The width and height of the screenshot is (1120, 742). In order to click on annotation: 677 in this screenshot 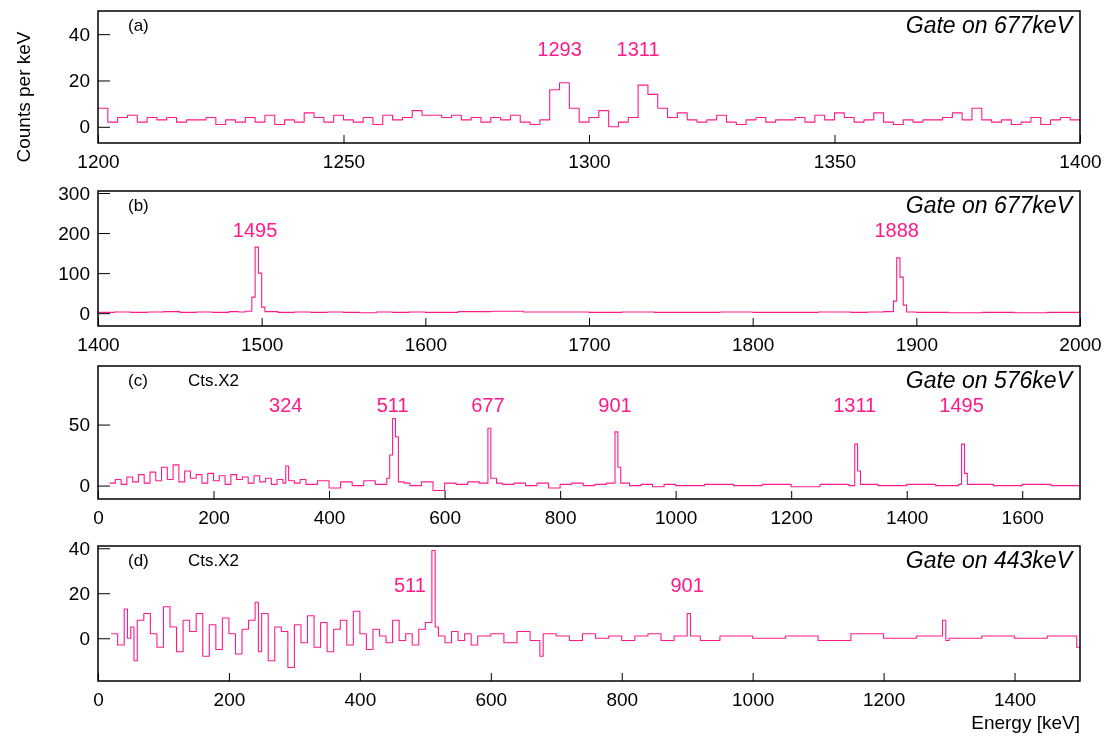, I will do `click(488, 404)`.